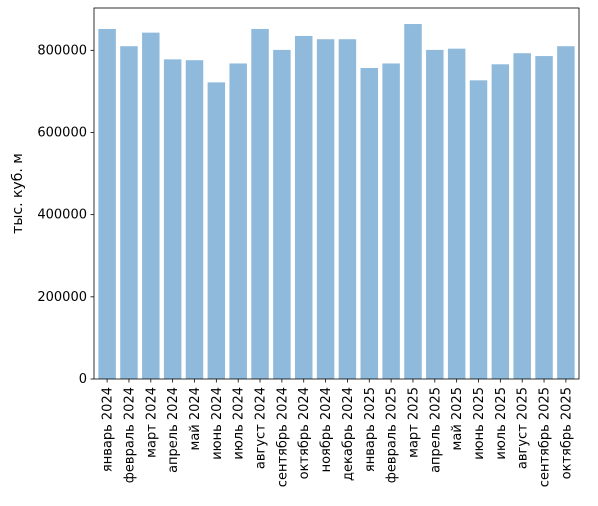 The height and width of the screenshot is (506, 598). Describe the element at coordinates (173, 430) in the screenshot. I see `x-tick-label: апрель 2024` at that location.